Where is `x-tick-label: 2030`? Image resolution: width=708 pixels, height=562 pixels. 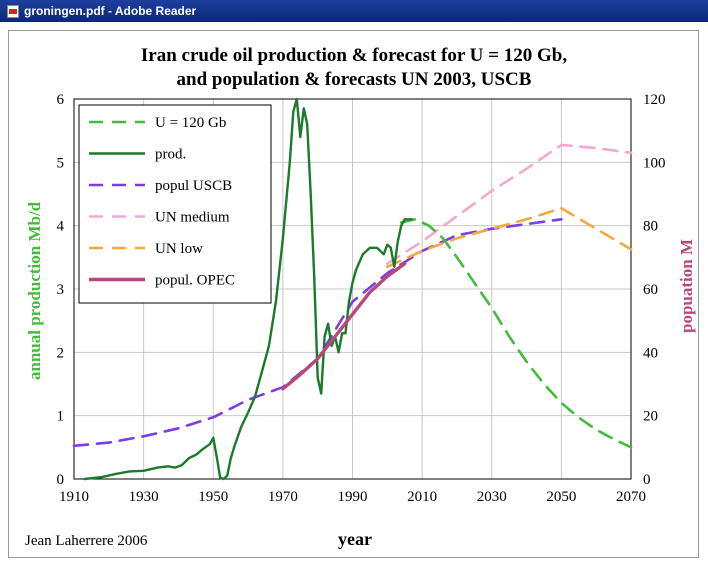
x-tick-label: 2030 is located at coordinates (492, 497).